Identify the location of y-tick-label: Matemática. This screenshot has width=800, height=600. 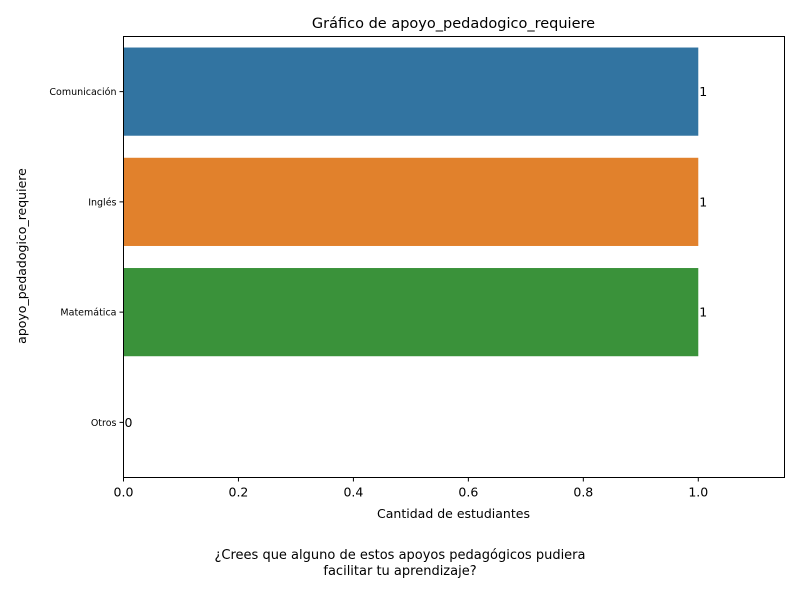
(88, 313).